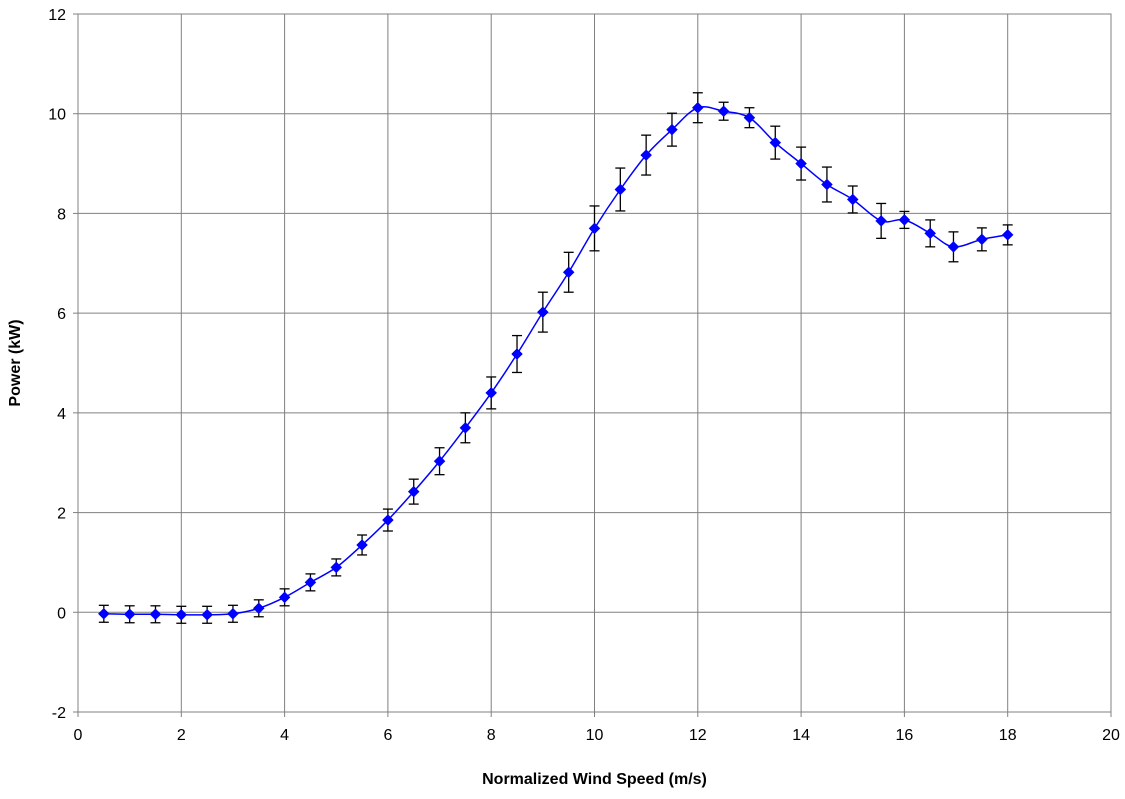  I want to click on y-tick-label: -2, so click(59, 713).